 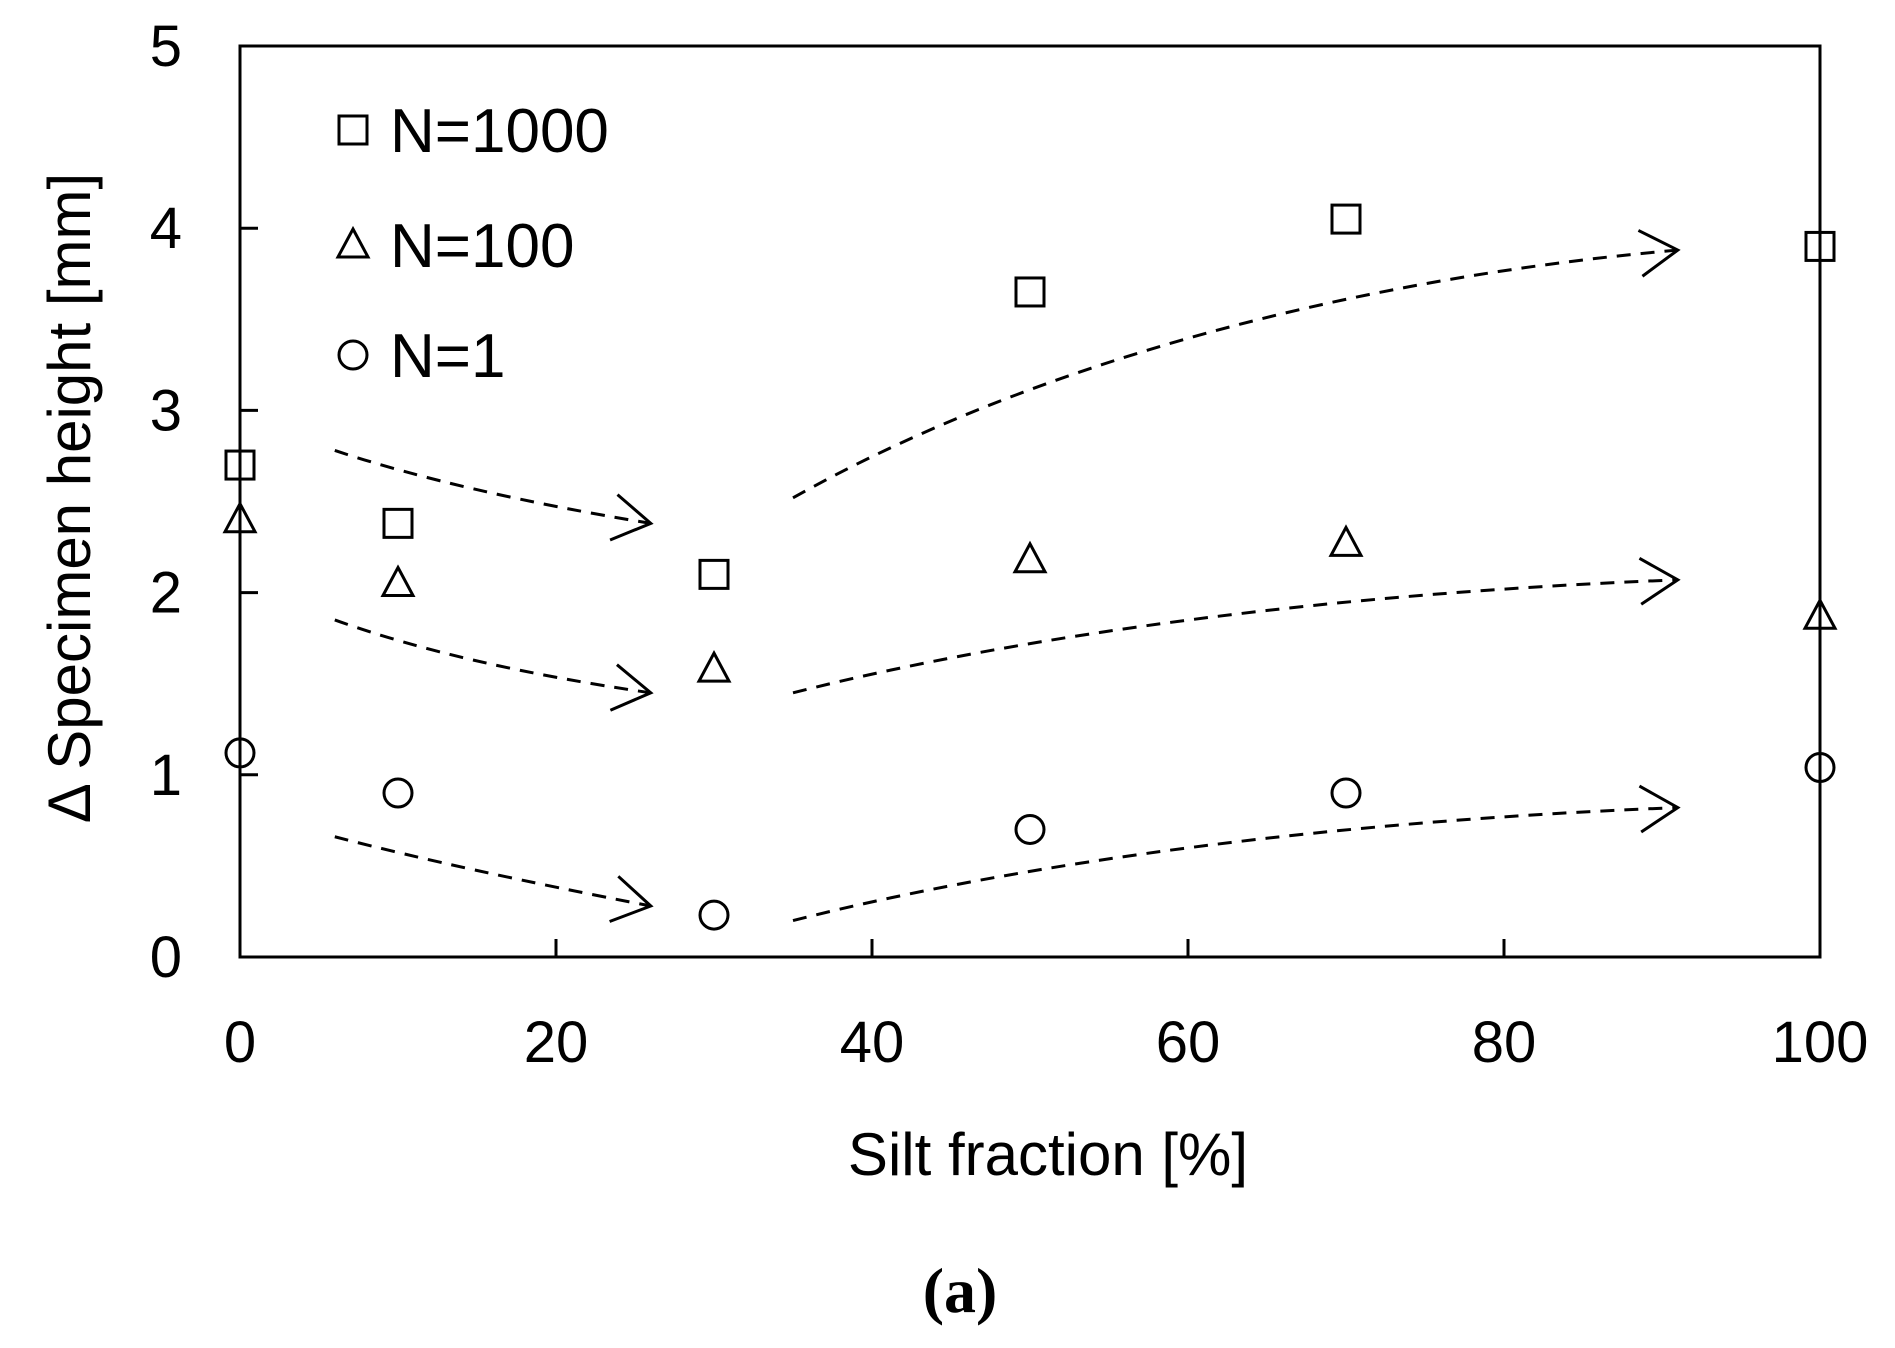 What do you see at coordinates (240, 1042) in the screenshot?
I see `x-tick-label: 0` at bounding box center [240, 1042].